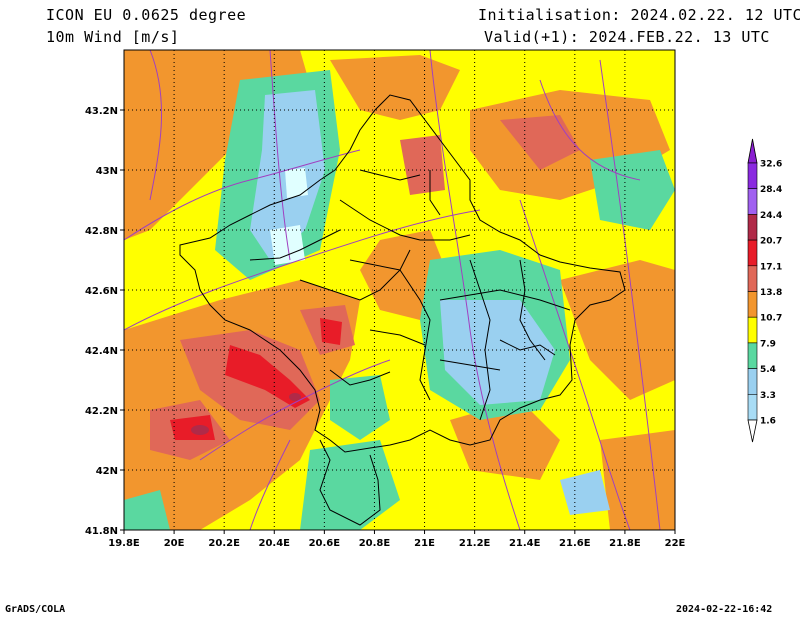 The width and height of the screenshot is (800, 618). I want to click on valid-time: Valid(+1): 2024.FEB.22. 13 UTC, so click(627, 37).